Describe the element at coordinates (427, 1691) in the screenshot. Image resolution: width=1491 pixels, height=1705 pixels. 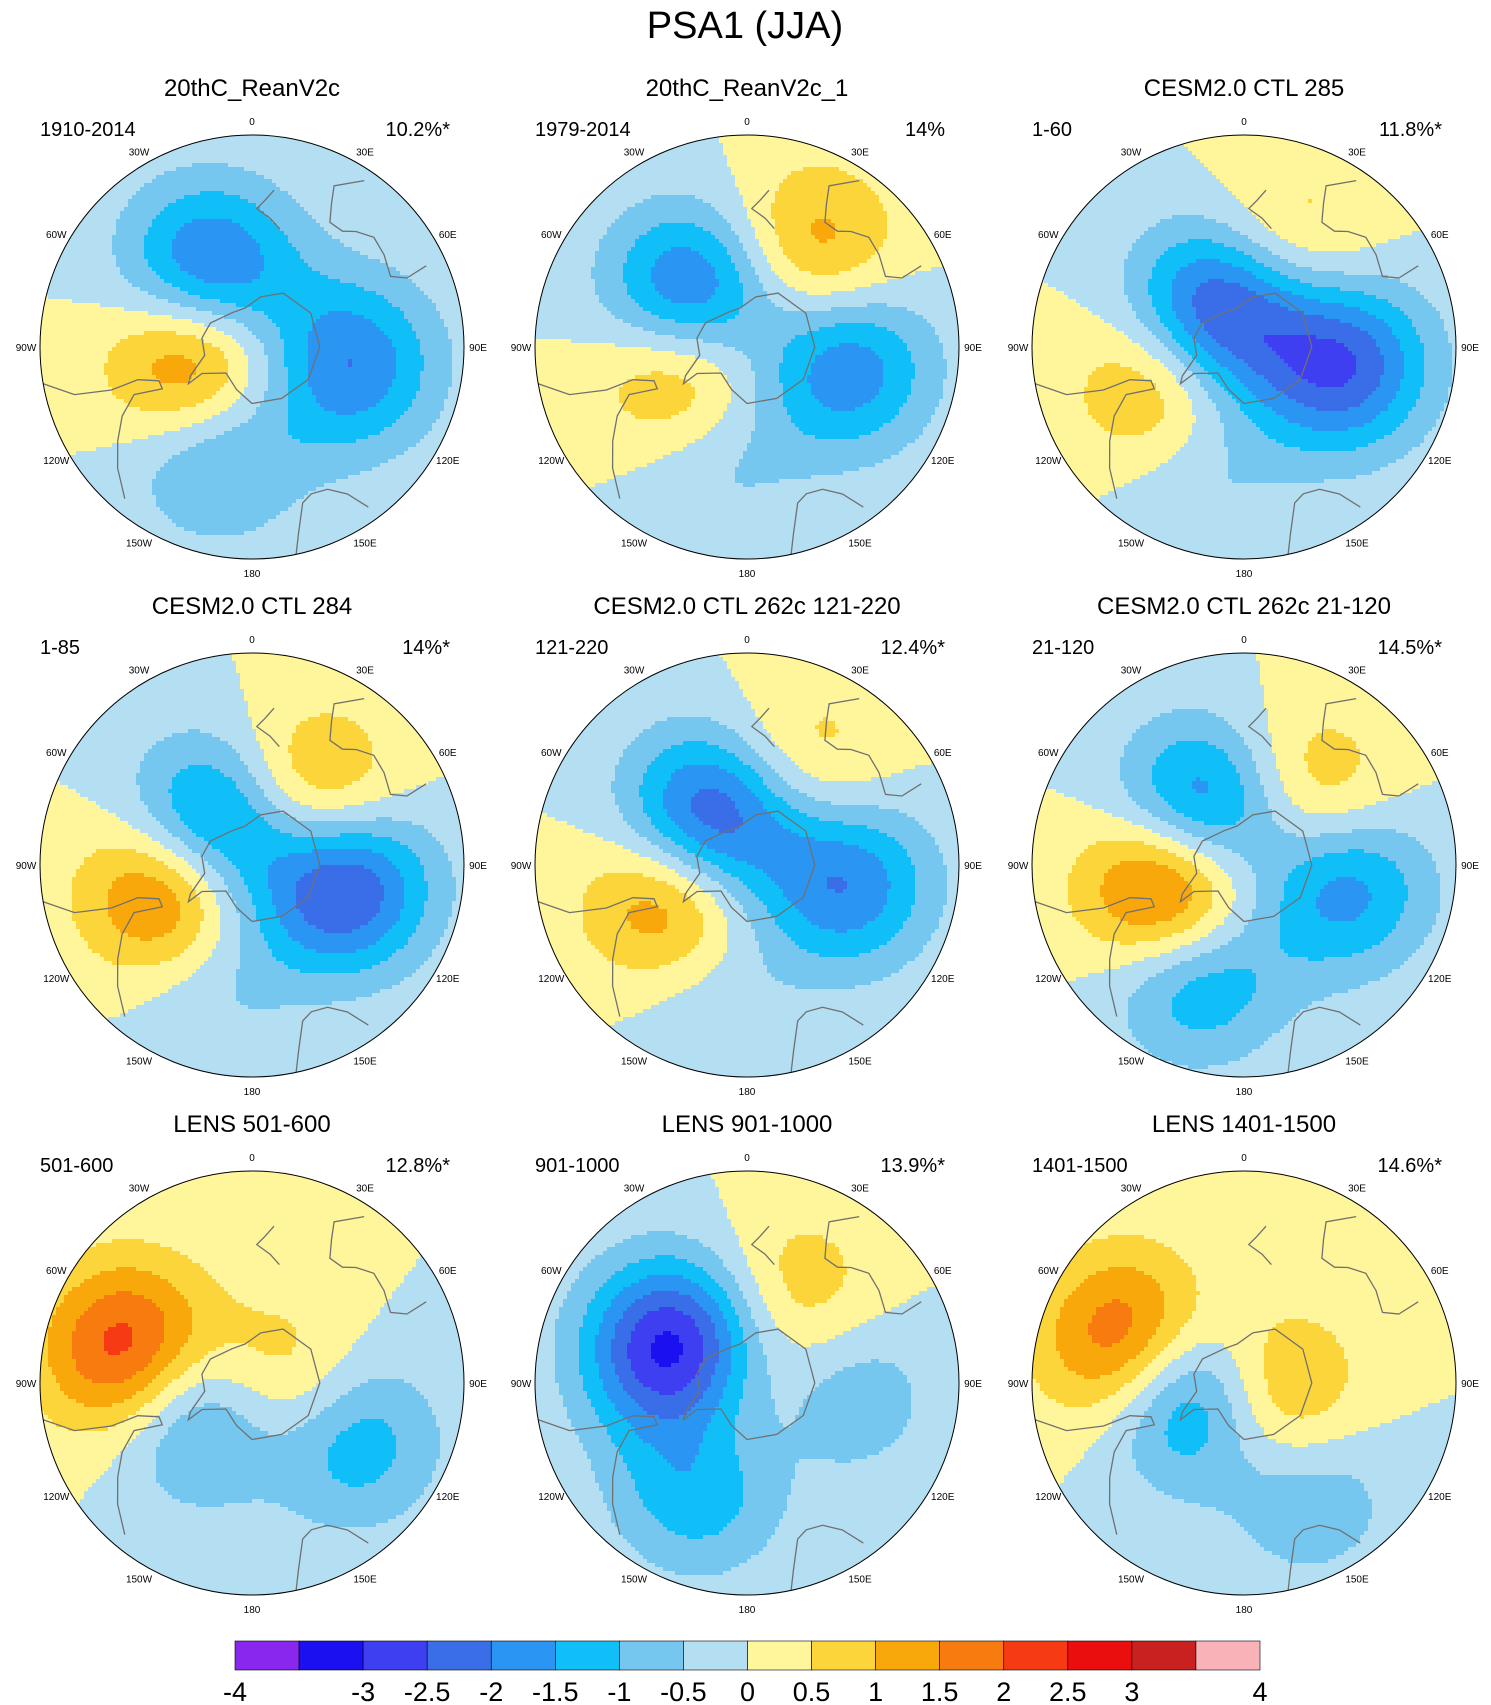
I see `colorbar-tick-label: -2.5` at that location.